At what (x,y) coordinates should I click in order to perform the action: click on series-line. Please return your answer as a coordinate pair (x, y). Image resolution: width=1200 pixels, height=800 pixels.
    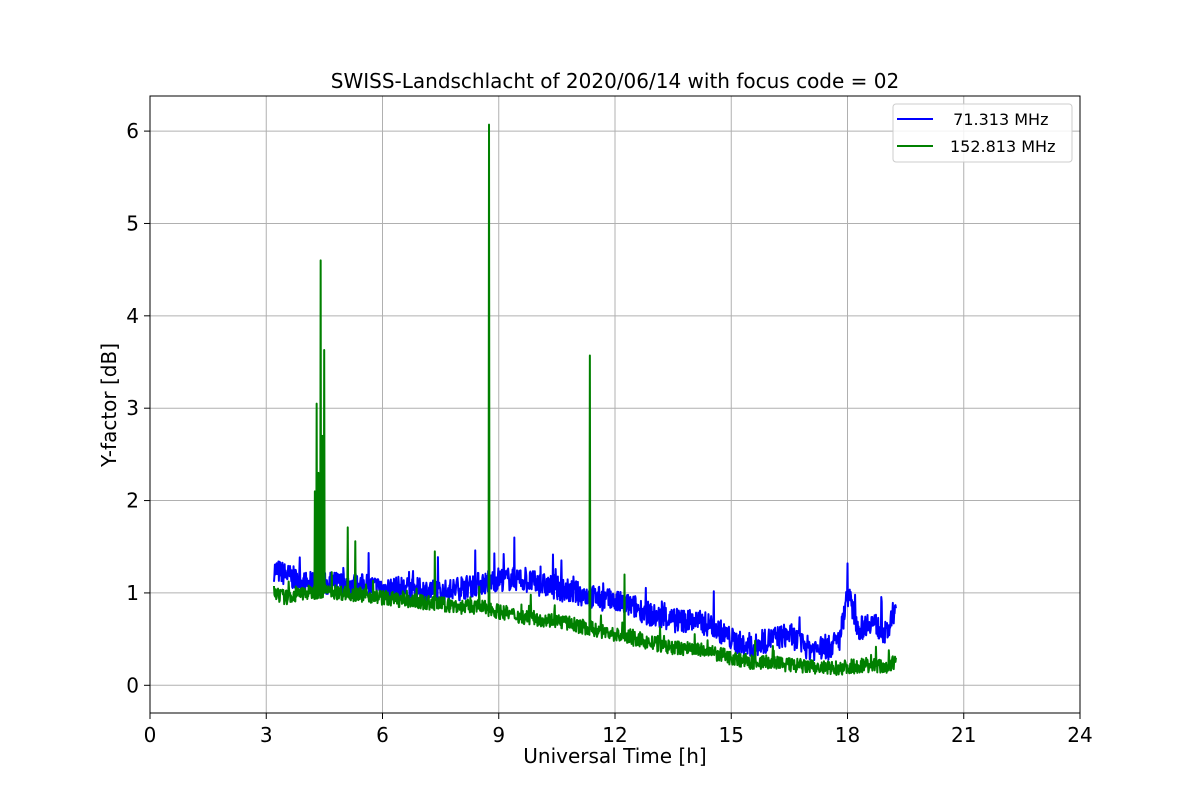
    Looking at the image, I should click on (585, 599).